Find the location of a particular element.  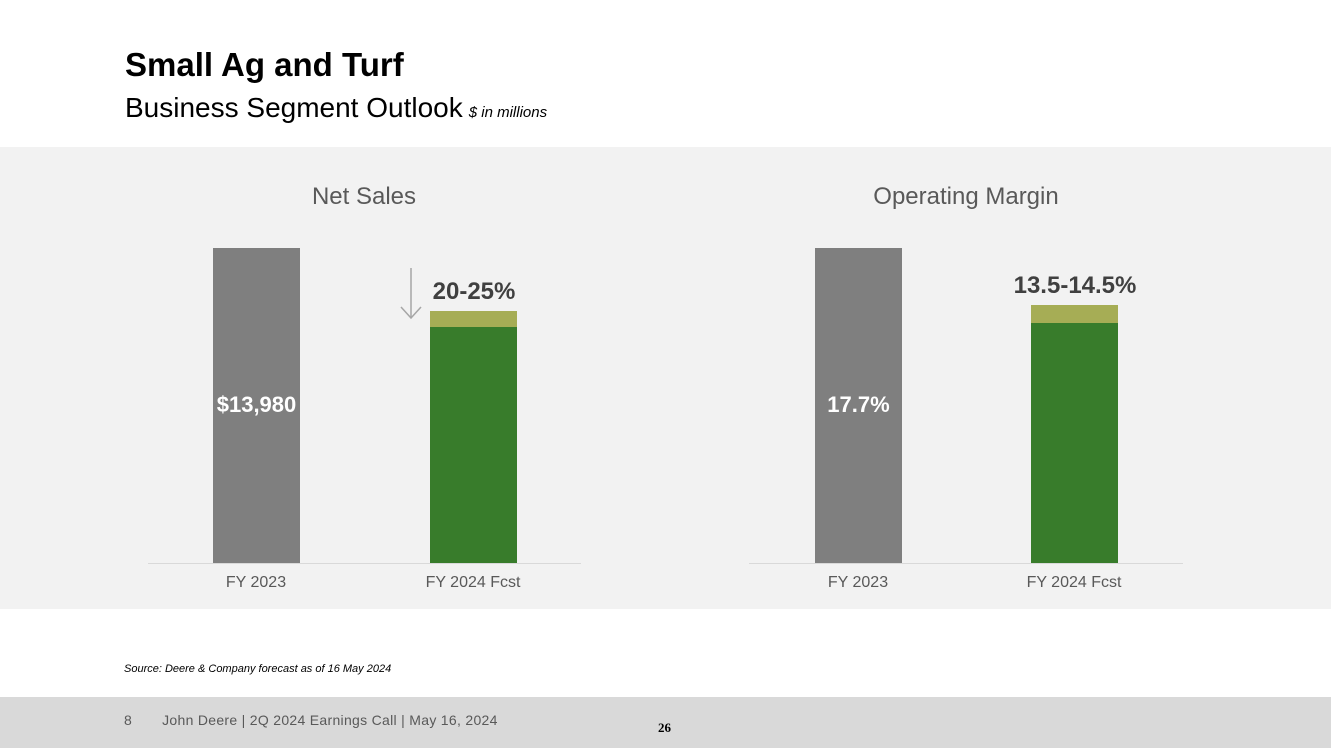

unit-note: $ in millions is located at coordinates (508, 112).